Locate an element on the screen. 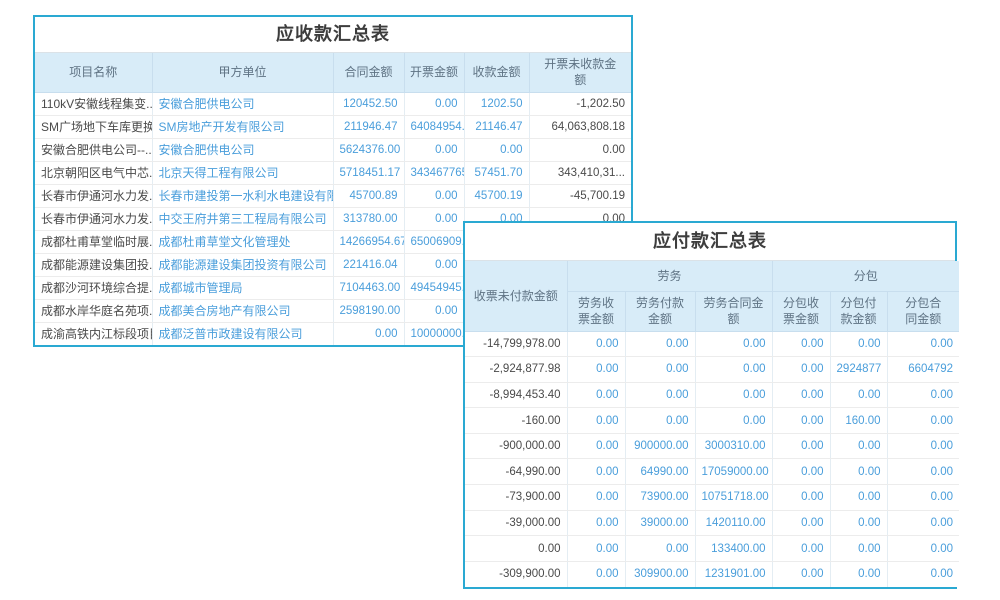 The width and height of the screenshot is (1000, 600). cell: 1231901.00 is located at coordinates (734, 574).